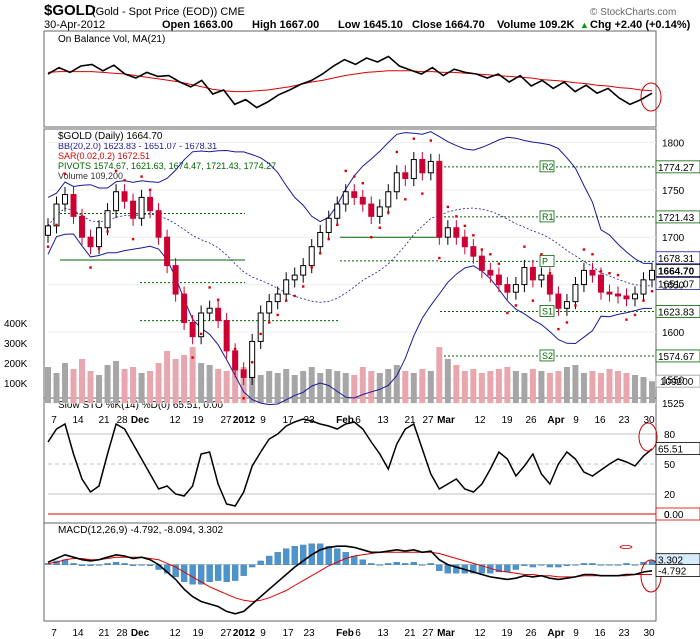 The image size is (700, 639). I want to click on macd-x-axis-label: 27, so click(428, 633).